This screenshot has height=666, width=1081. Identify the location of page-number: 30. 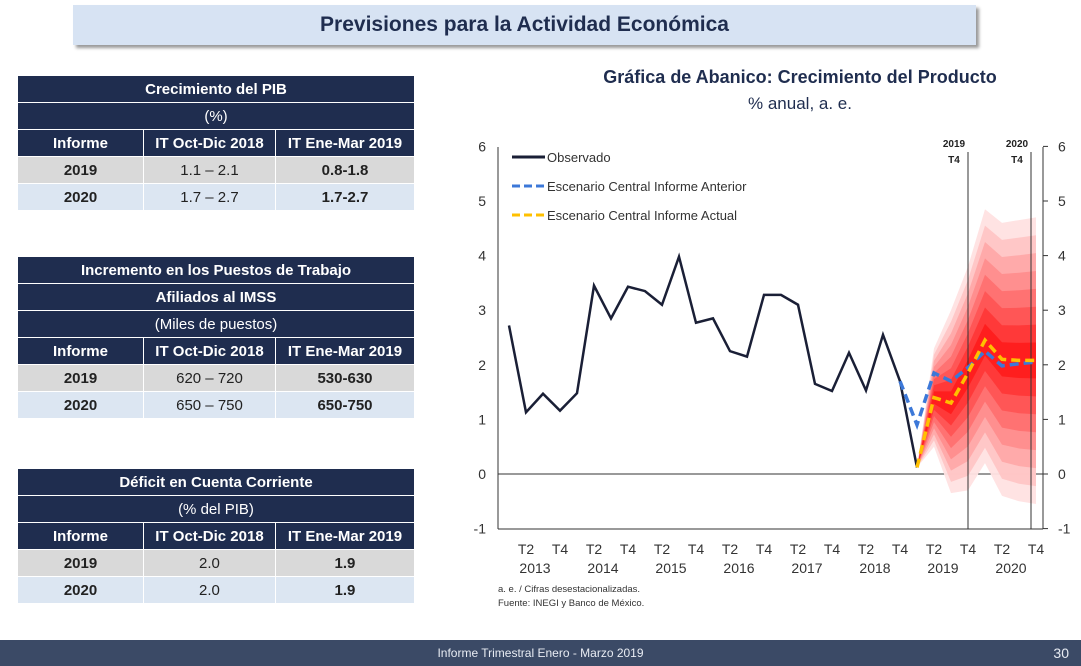
(1061, 653).